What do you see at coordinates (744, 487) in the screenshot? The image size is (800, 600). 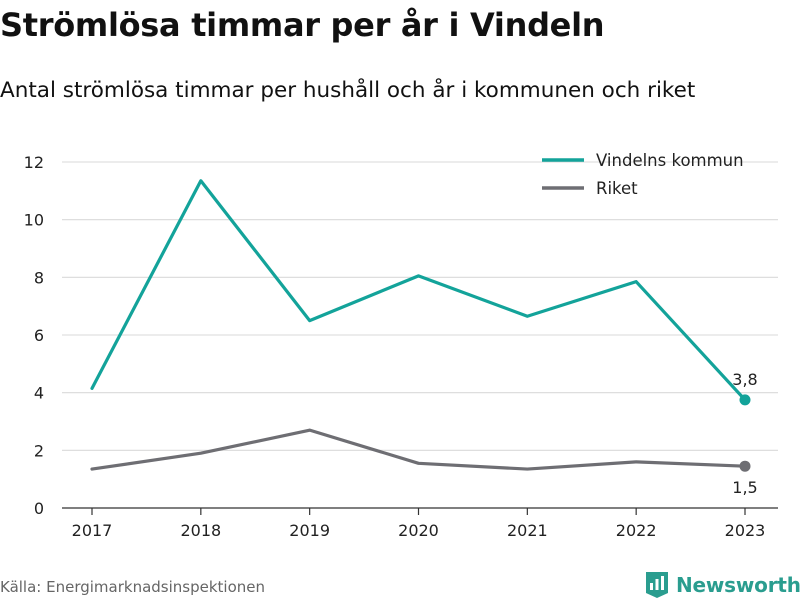 I see `endpoint-value-label: 1,5` at bounding box center [744, 487].